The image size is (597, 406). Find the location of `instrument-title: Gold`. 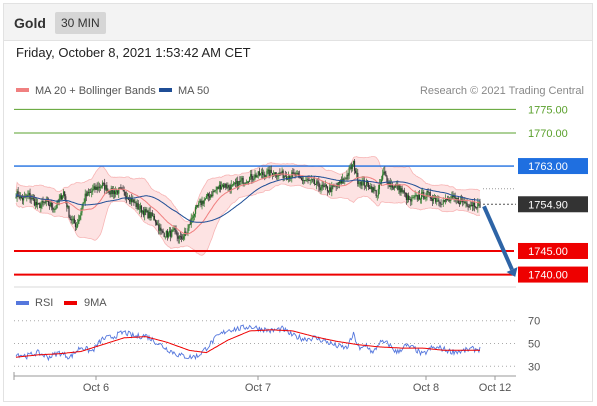

instrument-title: Gold is located at coordinates (30, 23).